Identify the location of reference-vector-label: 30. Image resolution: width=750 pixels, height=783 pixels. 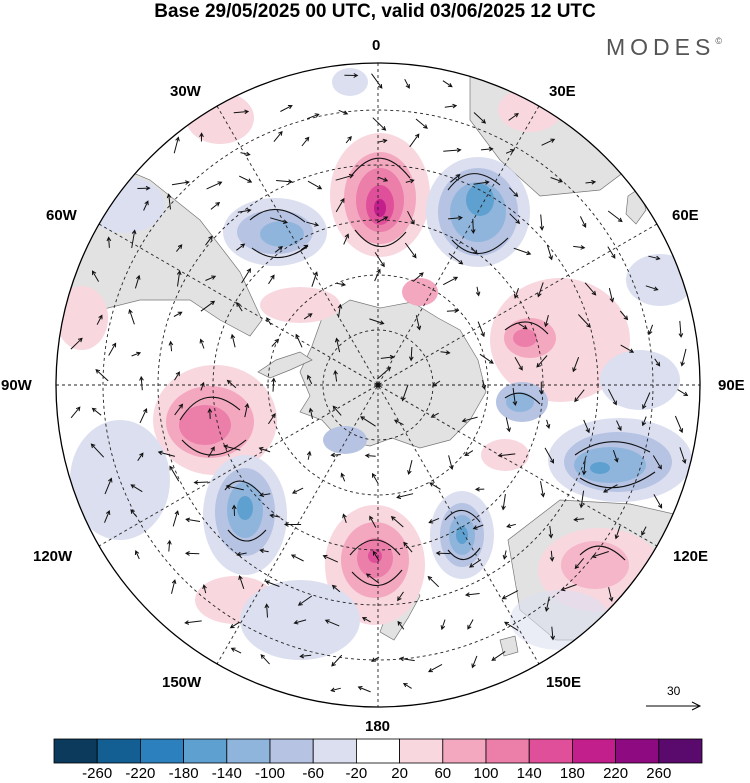
(674, 691).